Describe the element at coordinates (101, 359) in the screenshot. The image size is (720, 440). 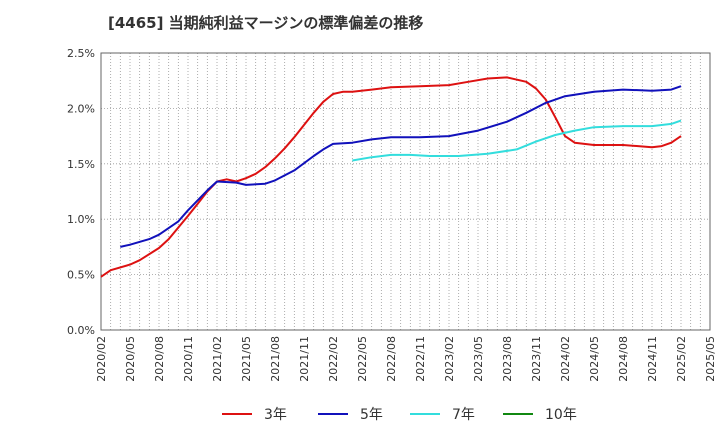
I see `x-tick-label: 2020/02` at that location.